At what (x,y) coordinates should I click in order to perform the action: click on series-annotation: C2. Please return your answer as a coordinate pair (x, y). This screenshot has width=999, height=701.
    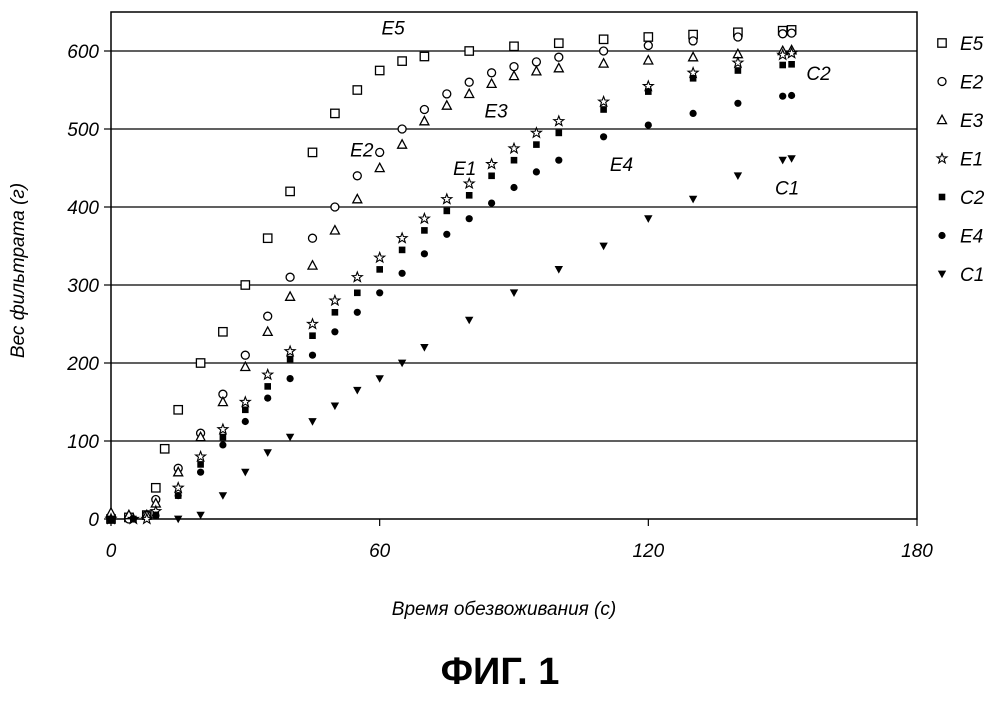
    Looking at the image, I should click on (818, 74).